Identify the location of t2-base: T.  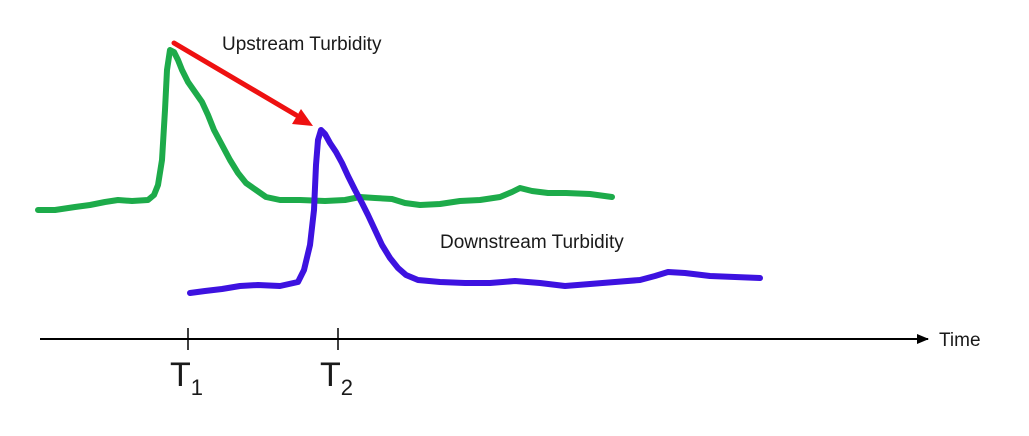
(330, 375).